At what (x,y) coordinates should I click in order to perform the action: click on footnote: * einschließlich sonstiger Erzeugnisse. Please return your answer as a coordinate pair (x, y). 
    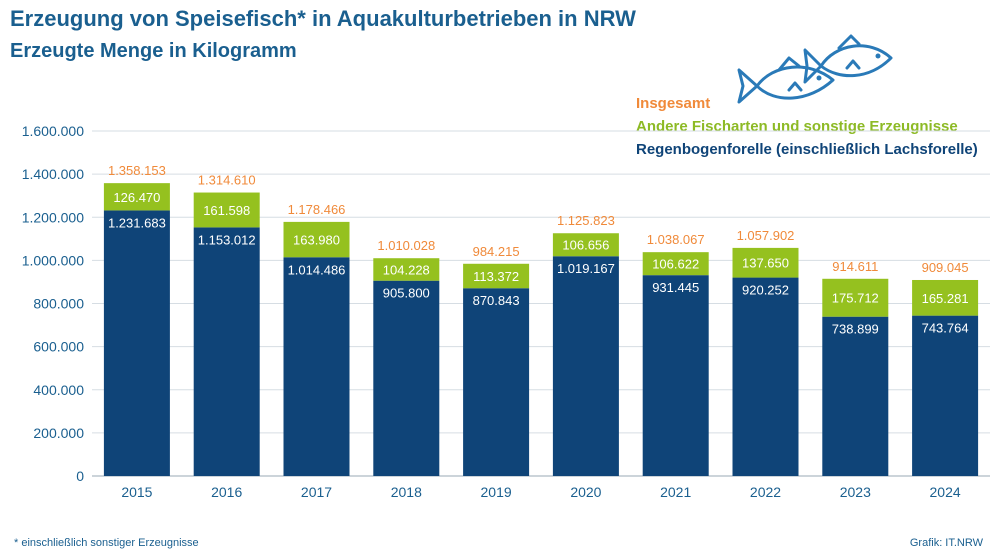
    Looking at the image, I should click on (106, 543).